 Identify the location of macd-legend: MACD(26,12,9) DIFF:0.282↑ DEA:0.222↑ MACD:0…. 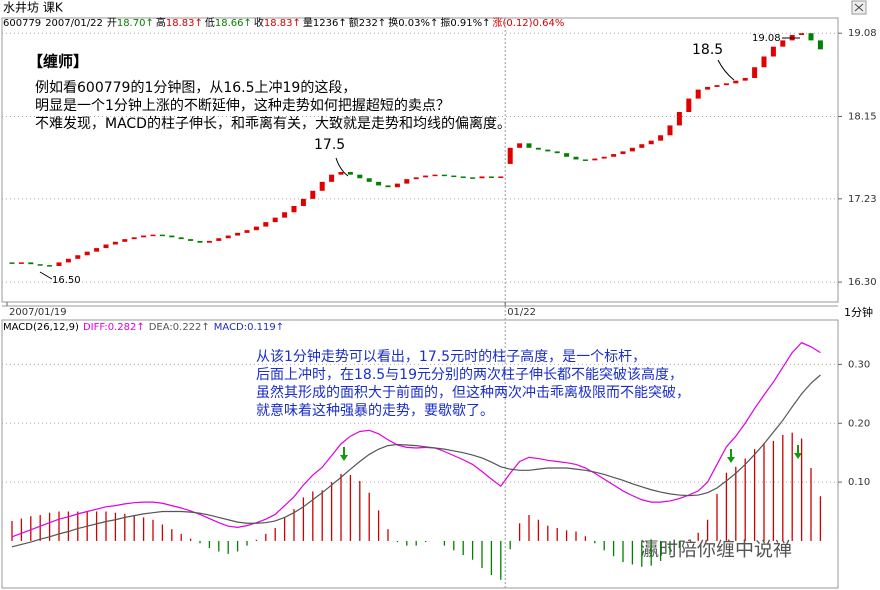
(143, 327).